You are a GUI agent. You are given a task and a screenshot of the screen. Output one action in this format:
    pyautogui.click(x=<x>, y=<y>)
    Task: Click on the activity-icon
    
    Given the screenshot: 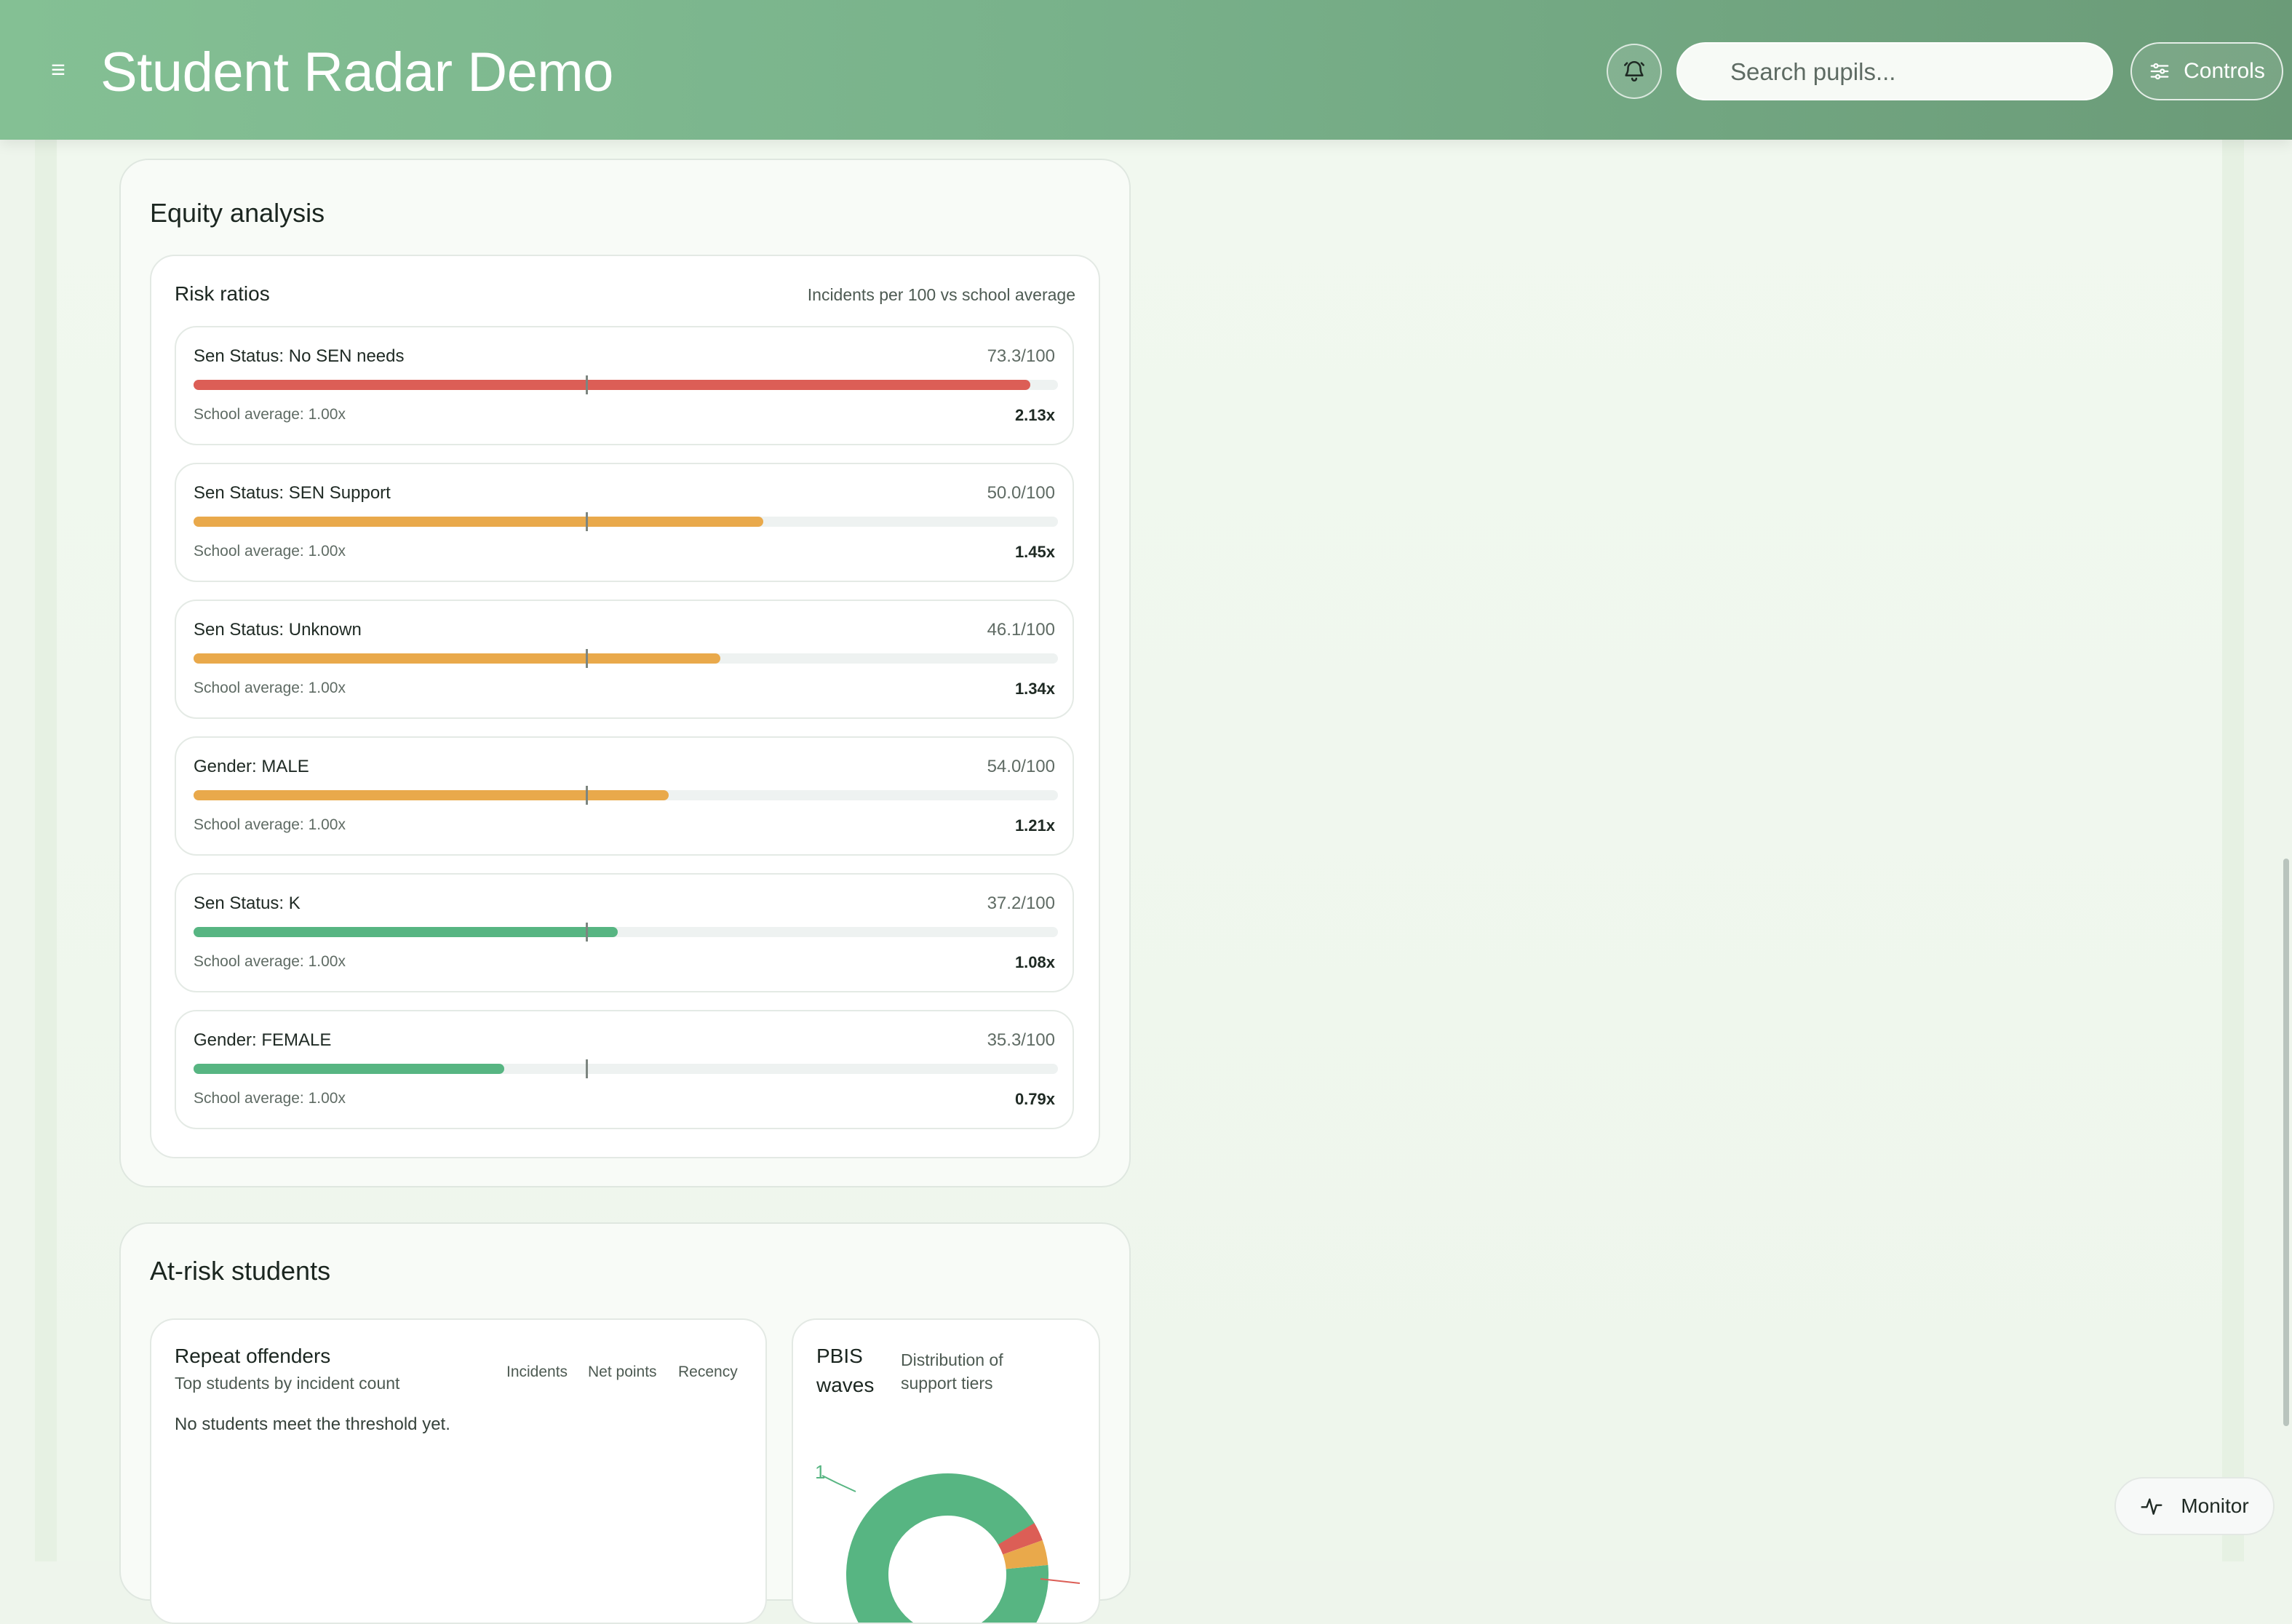 What is the action you would take?
    pyautogui.click(x=2151, y=1506)
    